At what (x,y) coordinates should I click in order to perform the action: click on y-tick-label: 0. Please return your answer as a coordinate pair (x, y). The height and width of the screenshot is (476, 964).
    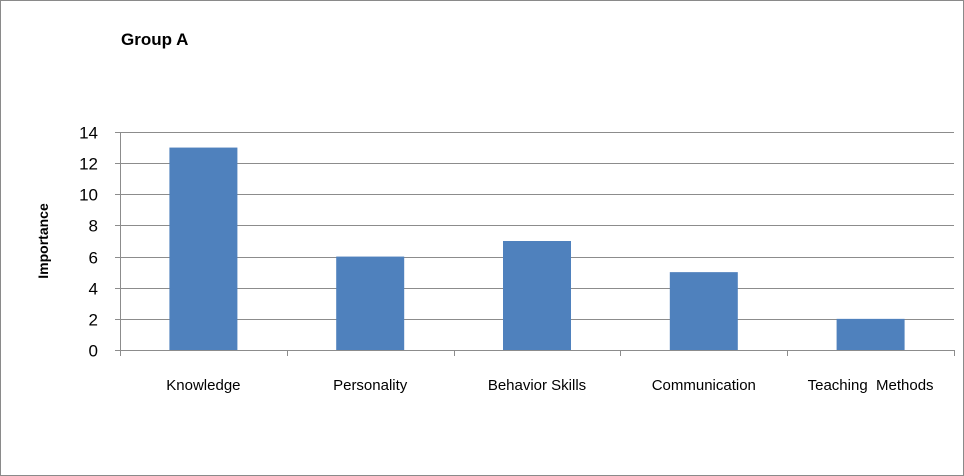
    Looking at the image, I should click on (93, 351).